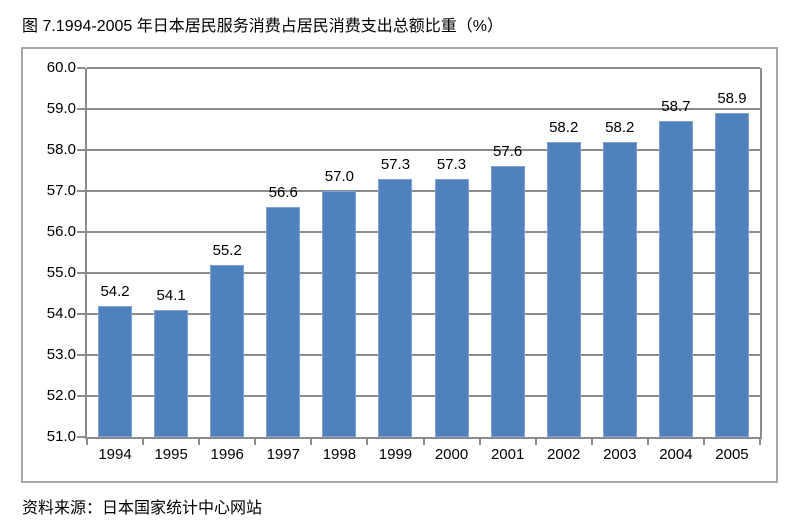 This screenshot has width=800, height=525. What do you see at coordinates (61, 272) in the screenshot?
I see `y-axis-label: 55.0` at bounding box center [61, 272].